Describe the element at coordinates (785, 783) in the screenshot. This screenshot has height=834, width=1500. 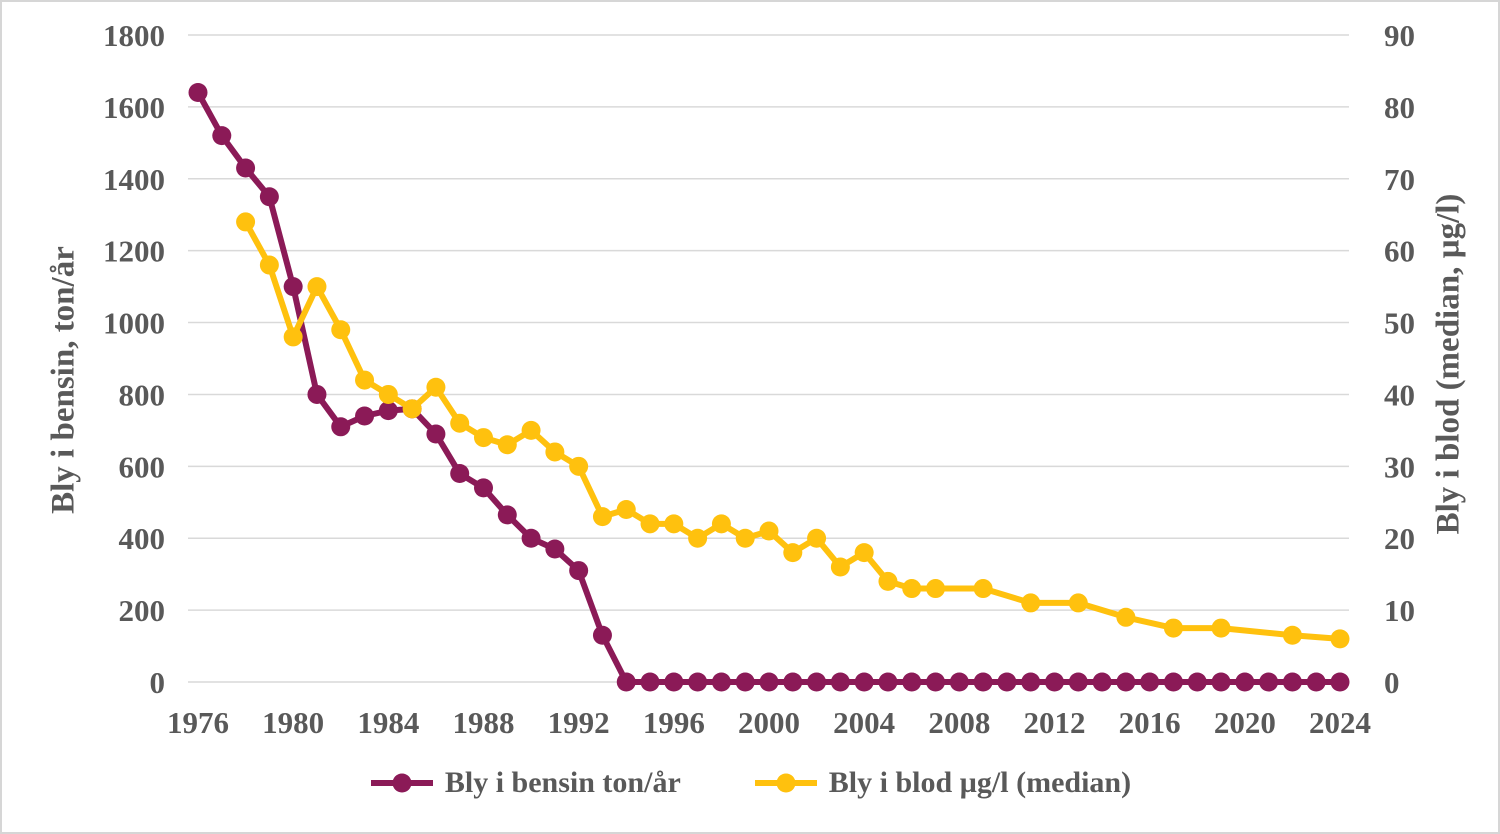
I see `blod-legend-swatch` at that location.